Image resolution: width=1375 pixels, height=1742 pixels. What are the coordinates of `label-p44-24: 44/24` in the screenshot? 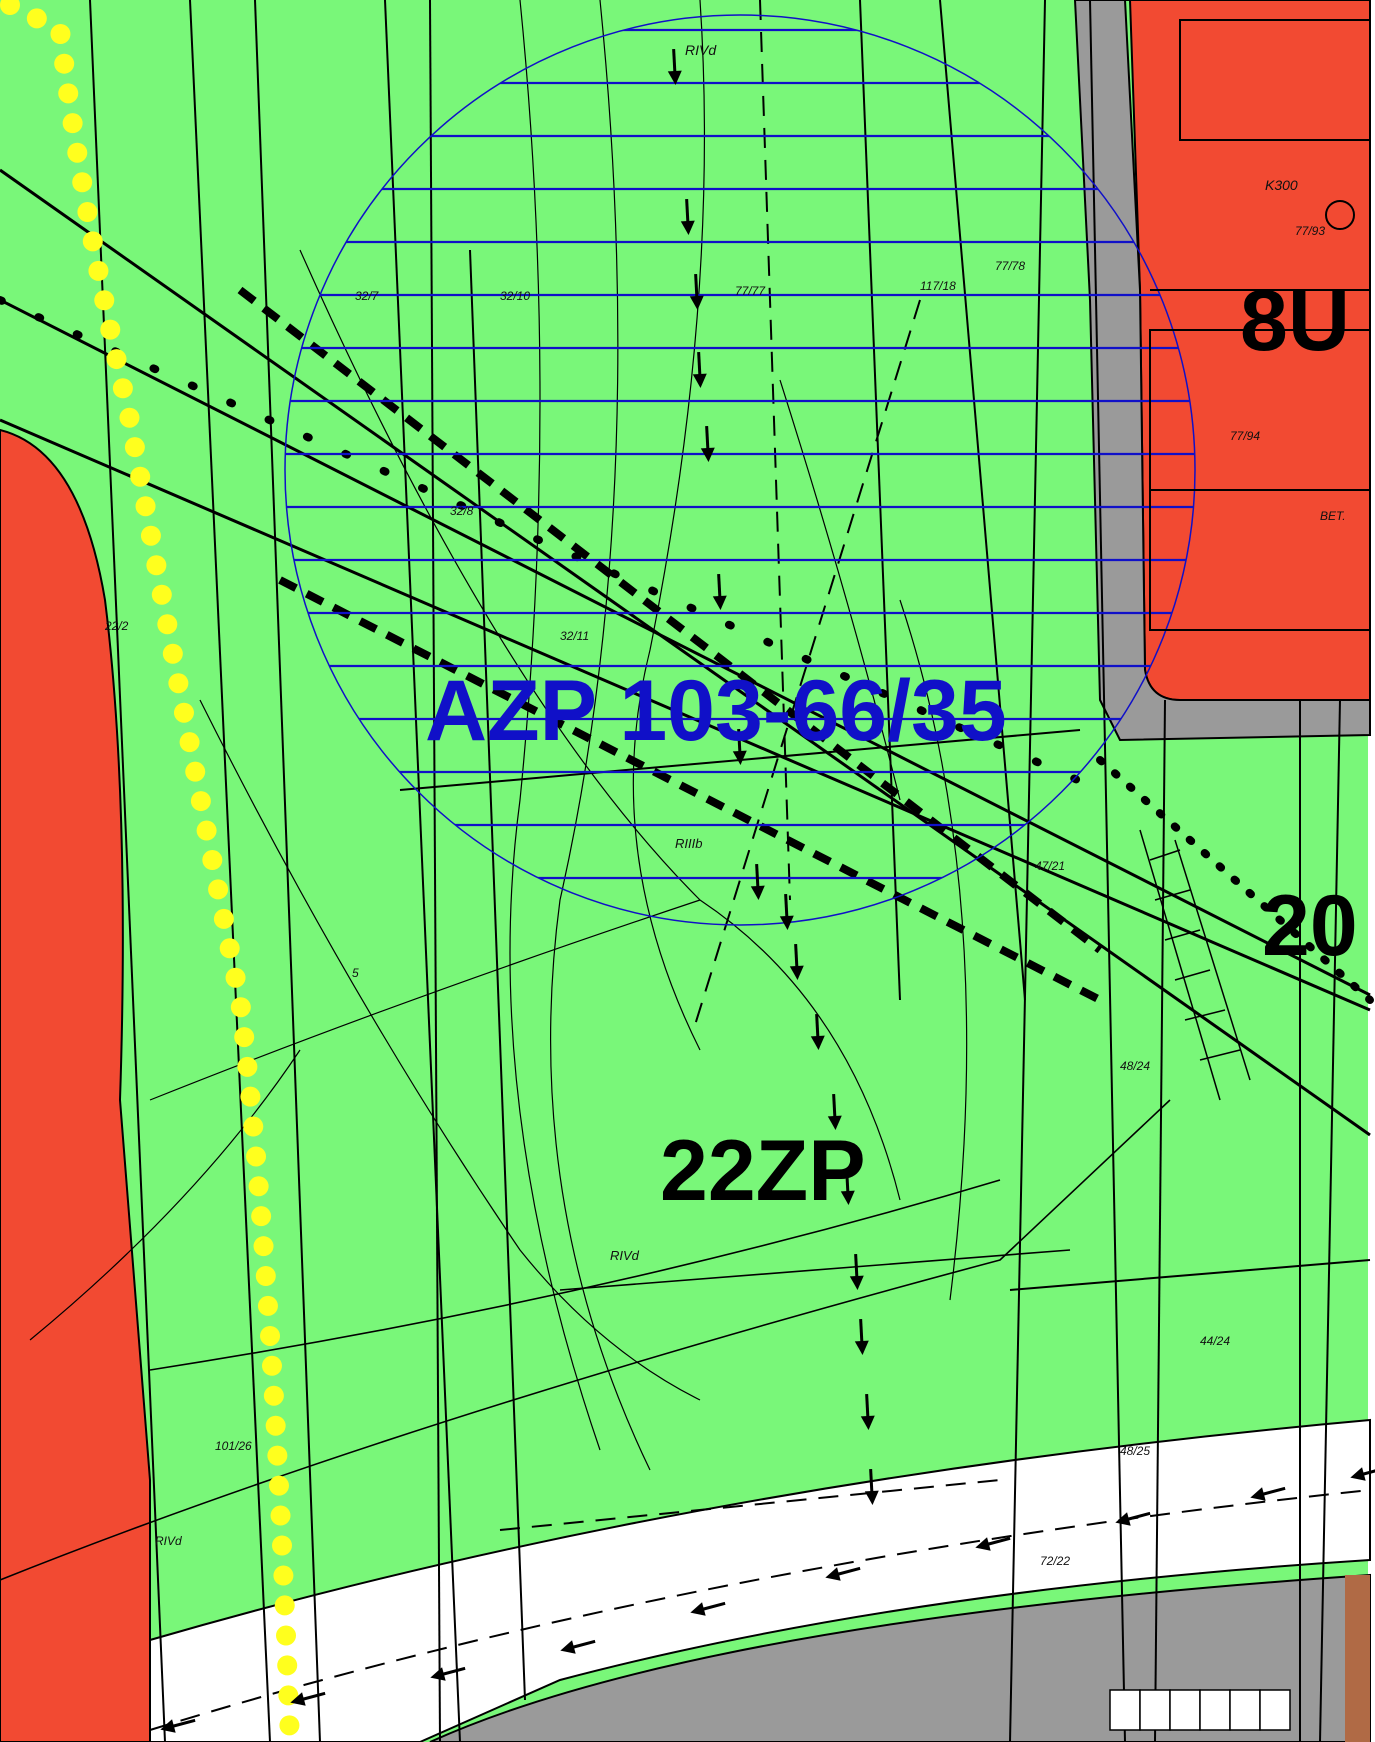 It's located at (1215, 1341).